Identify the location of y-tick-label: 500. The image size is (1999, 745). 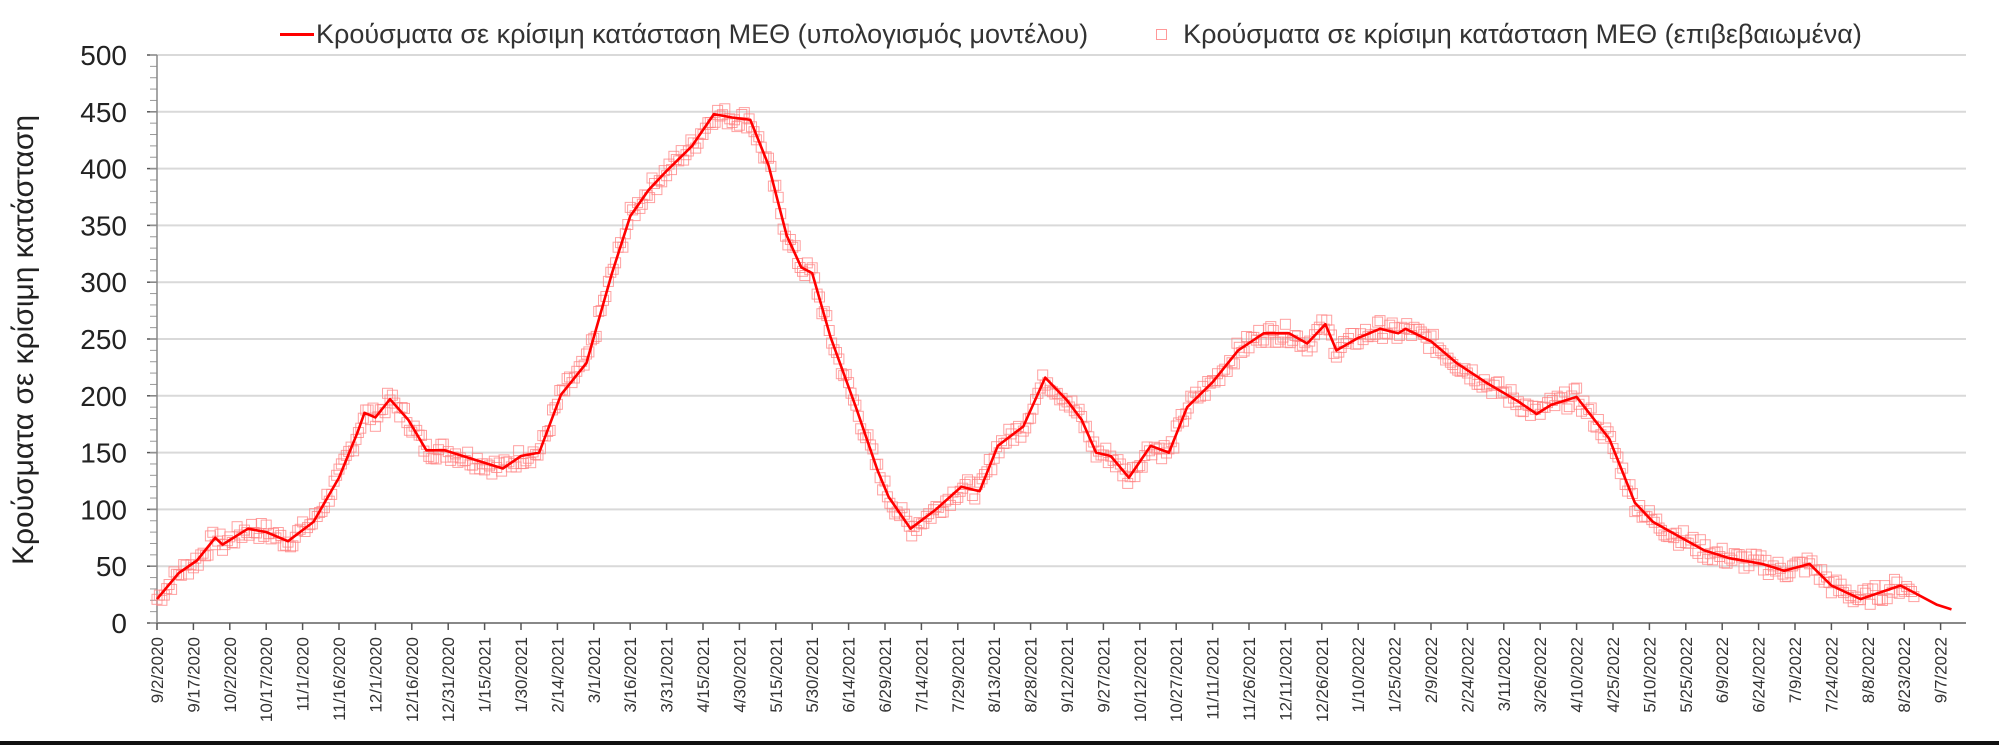
(103, 55).